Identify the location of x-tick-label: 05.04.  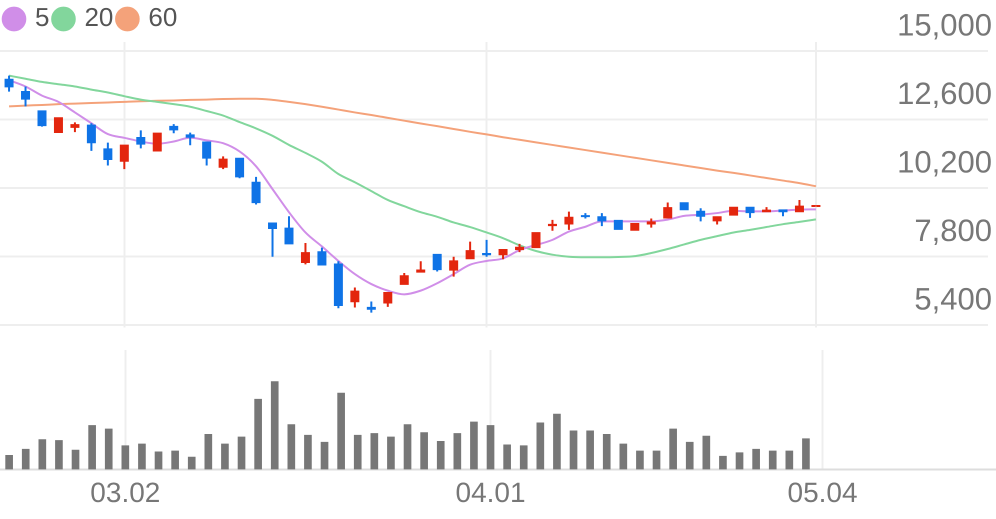
(822, 492).